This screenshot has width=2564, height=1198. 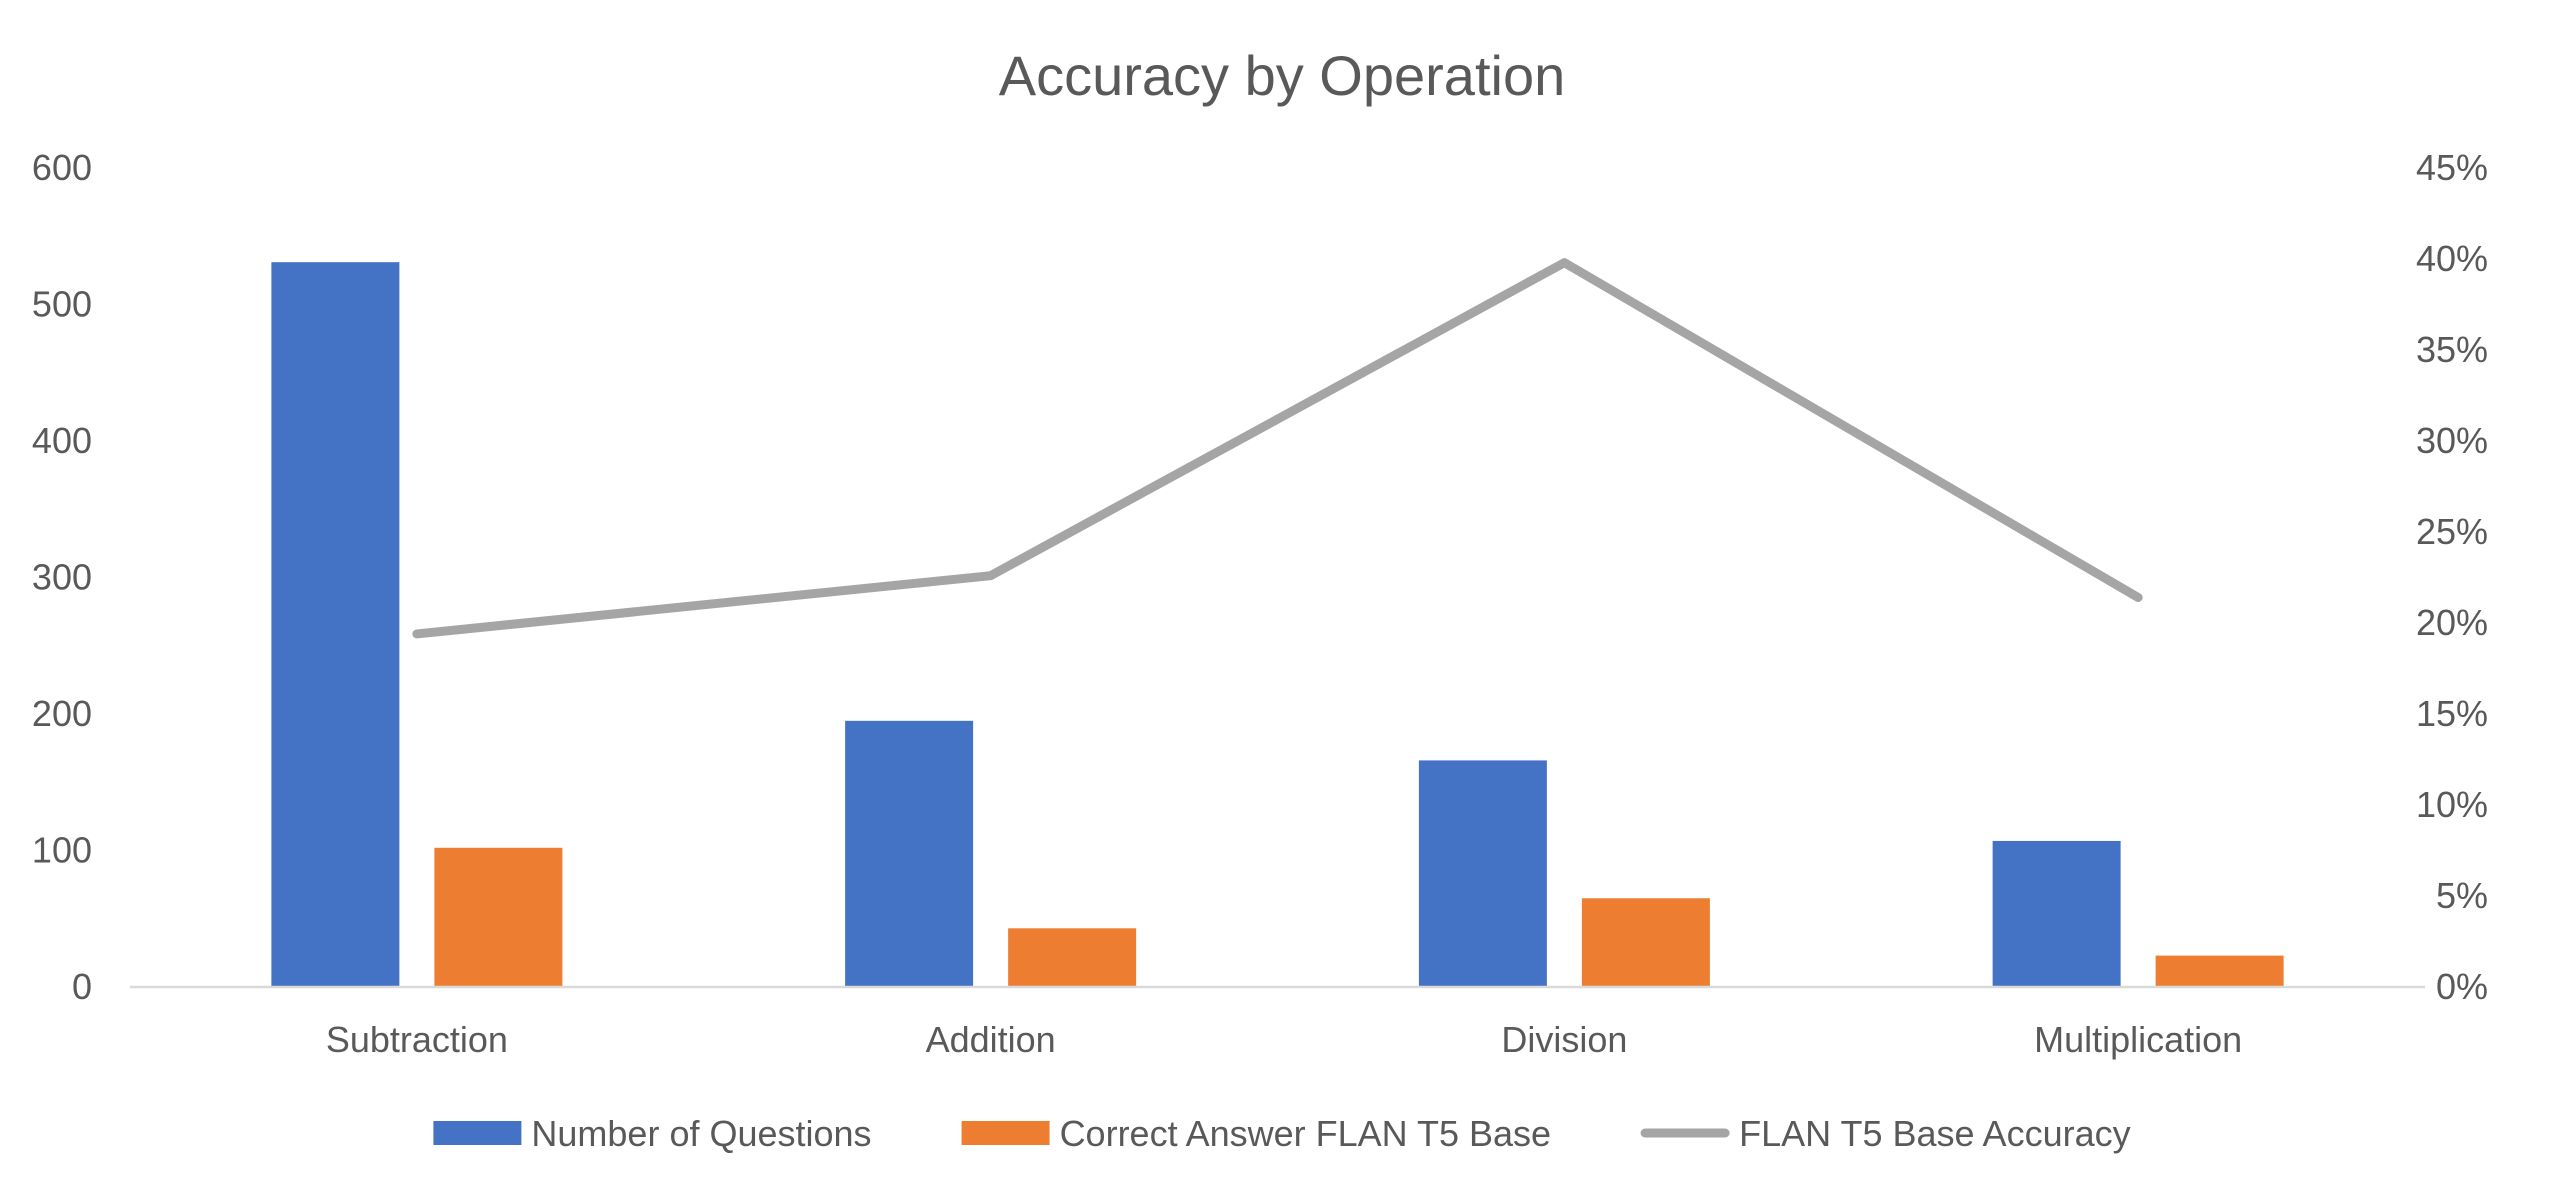 What do you see at coordinates (1306, 1133) in the screenshot?
I see `legend-label: Correct Answer FLAN T5 Base` at bounding box center [1306, 1133].